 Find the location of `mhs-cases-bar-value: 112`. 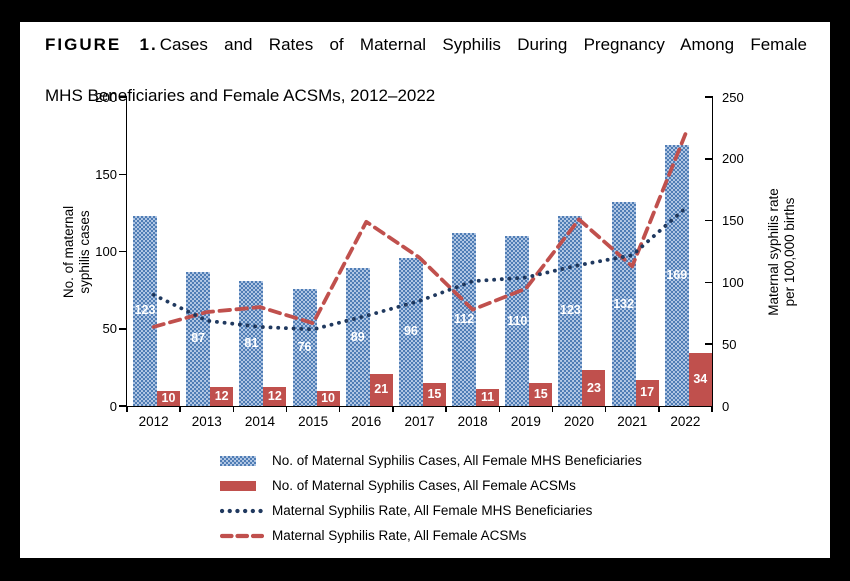

mhs-cases-bar-value: 112 is located at coordinates (464, 318).